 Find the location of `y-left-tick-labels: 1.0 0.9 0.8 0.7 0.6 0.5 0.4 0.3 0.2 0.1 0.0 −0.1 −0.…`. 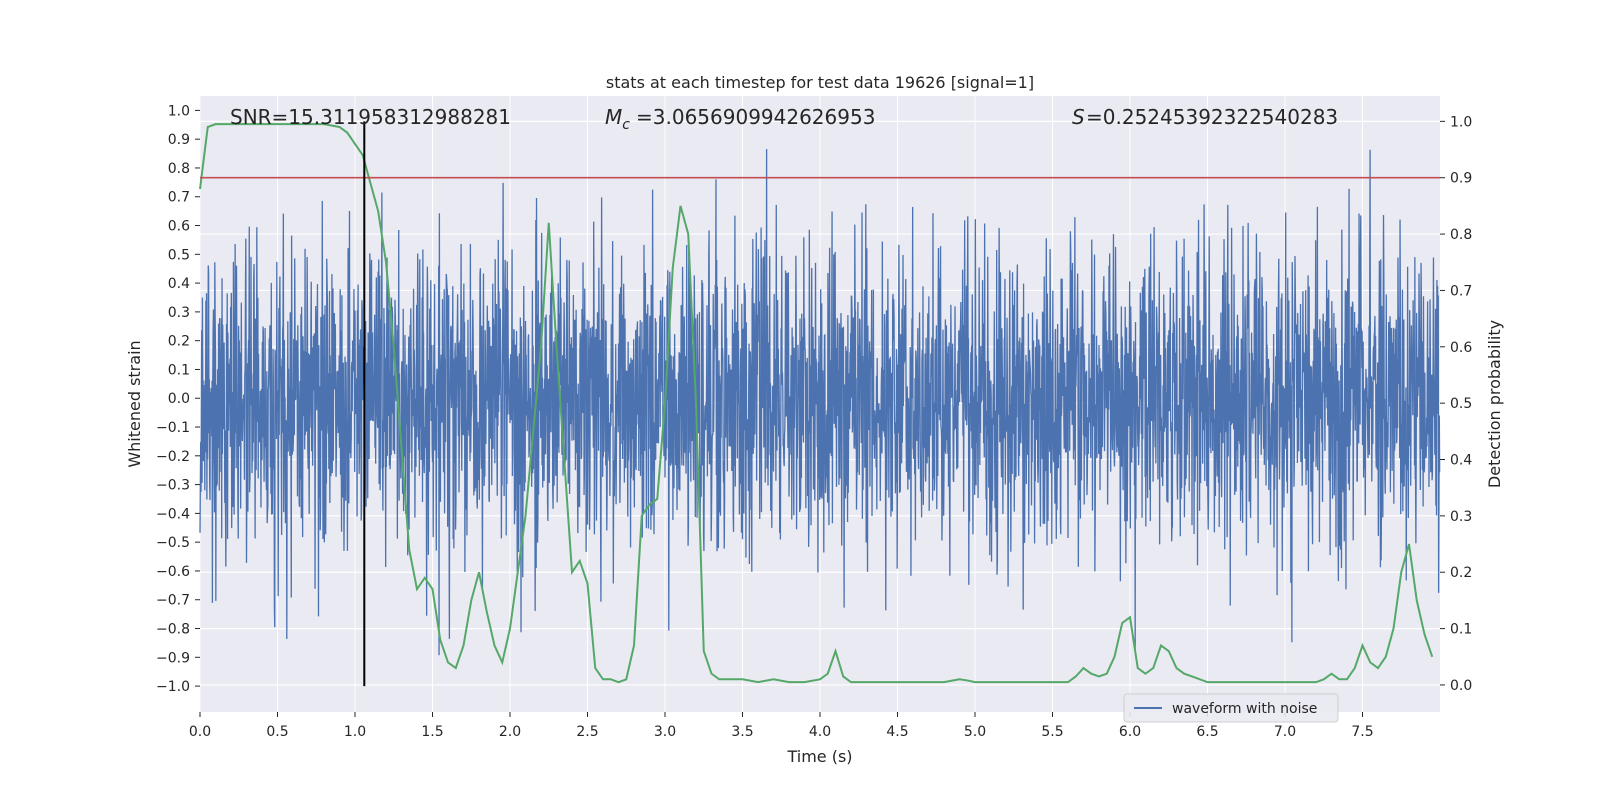

y-left-tick-labels: 1.0 0.9 0.8 0.7 0.6 0.5 0.4 0.3 0.2 0.1 0.0 −0.1 −0.… is located at coordinates (178, 399).